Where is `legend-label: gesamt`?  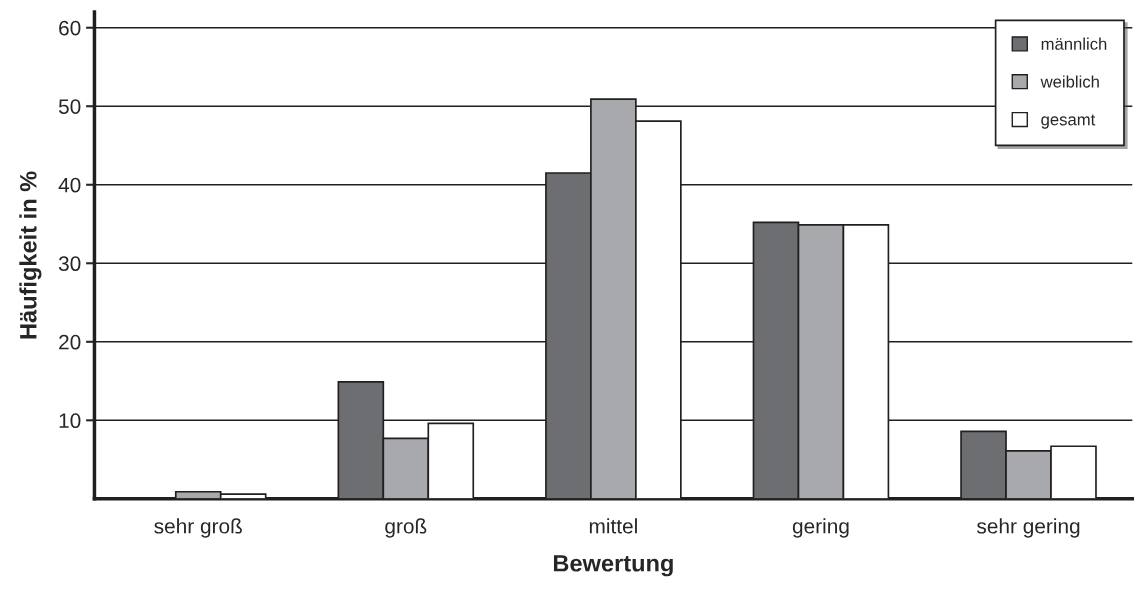
legend-label: gesamt is located at coordinates (1068, 121).